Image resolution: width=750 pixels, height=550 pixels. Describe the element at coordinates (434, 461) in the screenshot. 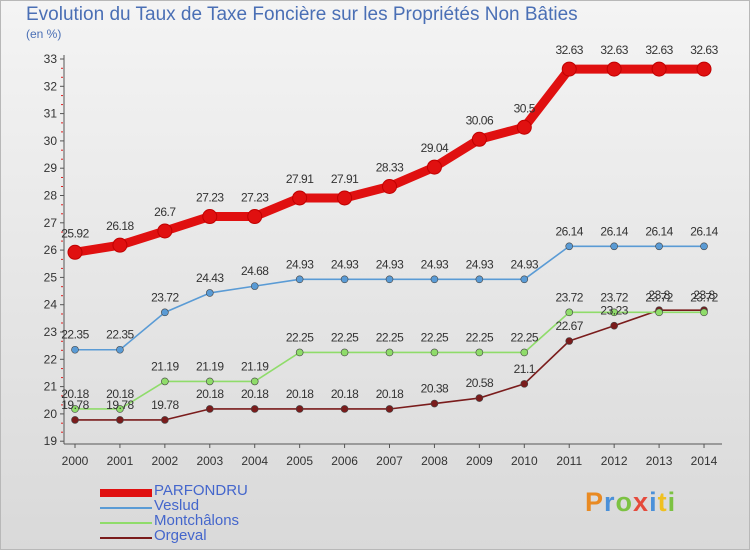

I see `x-tick-label: 2008` at that location.